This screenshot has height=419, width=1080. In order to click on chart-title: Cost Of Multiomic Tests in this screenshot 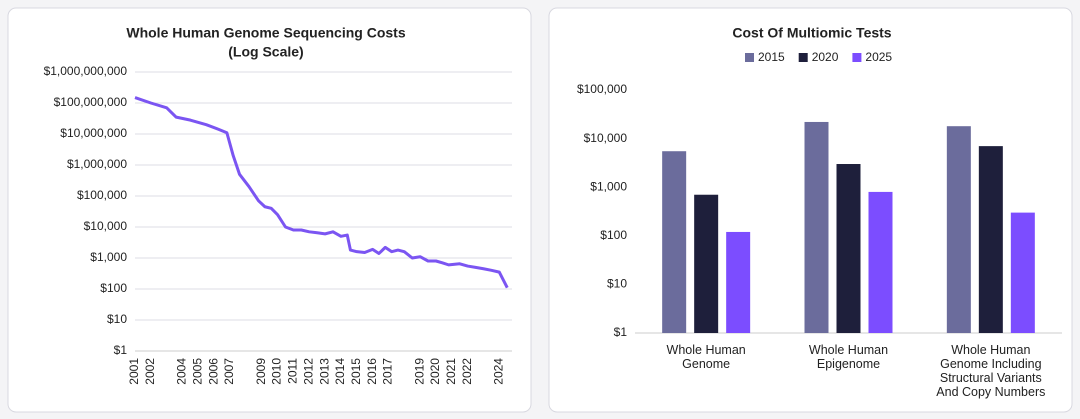, I will do `click(811, 33)`.